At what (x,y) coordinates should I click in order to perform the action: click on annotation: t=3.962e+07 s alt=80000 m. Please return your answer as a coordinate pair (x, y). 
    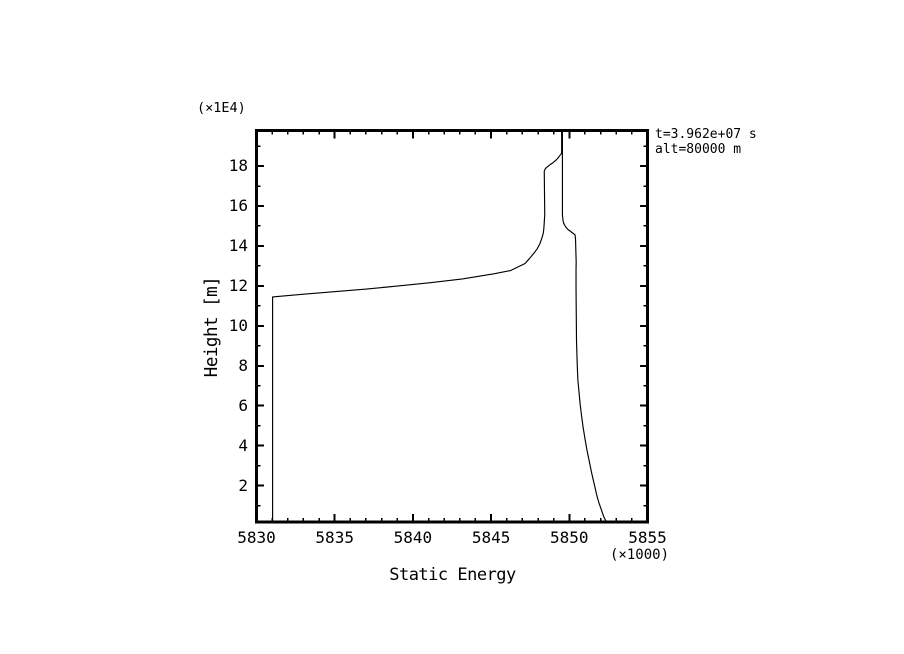
    Looking at the image, I should click on (706, 143).